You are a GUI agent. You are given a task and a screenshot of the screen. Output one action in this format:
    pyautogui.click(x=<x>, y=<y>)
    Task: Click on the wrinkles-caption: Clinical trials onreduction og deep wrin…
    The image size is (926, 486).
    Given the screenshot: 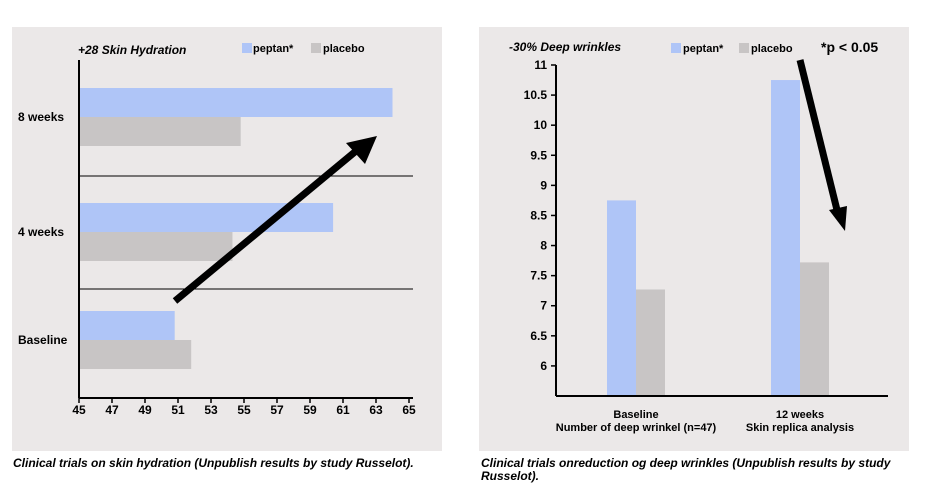 What is the action you would take?
    pyautogui.click(x=686, y=469)
    